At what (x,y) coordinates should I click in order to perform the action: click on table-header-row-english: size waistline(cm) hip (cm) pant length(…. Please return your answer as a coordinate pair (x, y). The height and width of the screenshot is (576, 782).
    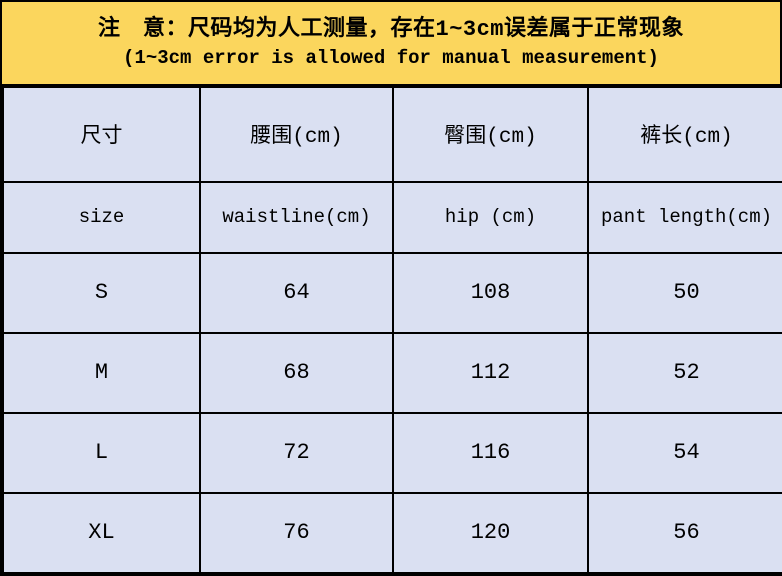
    Looking at the image, I should click on (392, 217).